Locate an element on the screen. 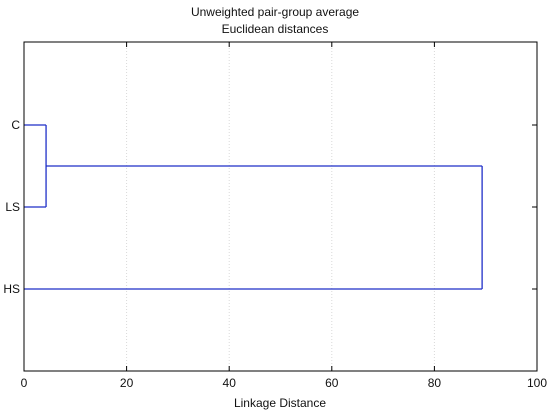 The image size is (550, 414). chart-subtitle: Euclidean distances is located at coordinates (275, 29).